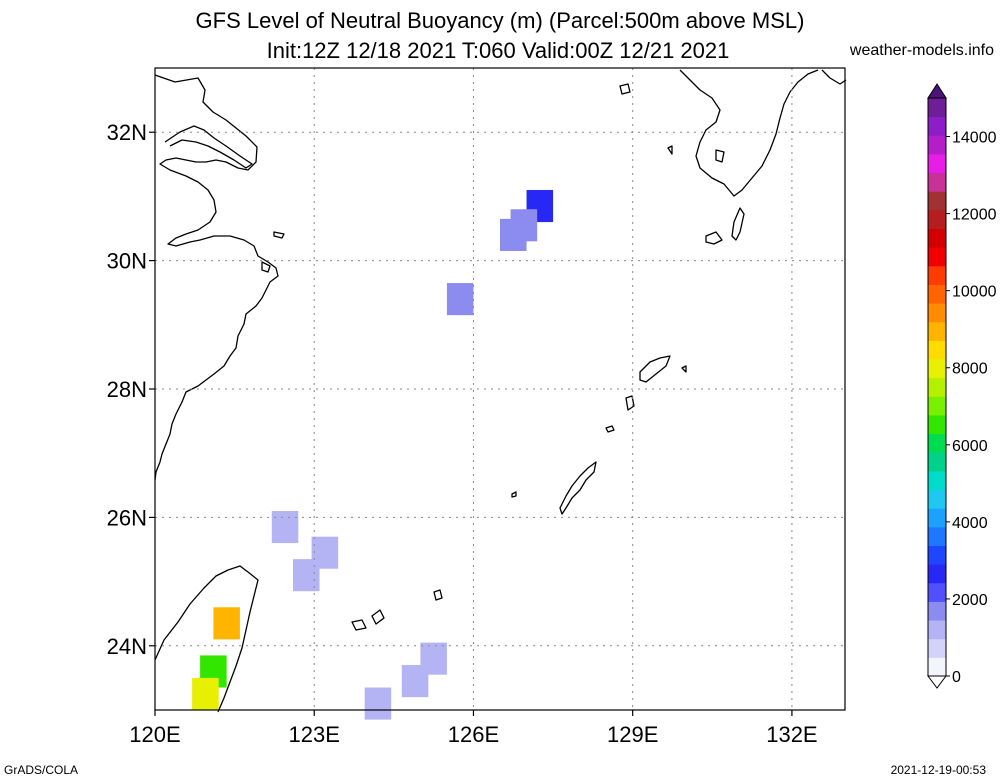  Describe the element at coordinates (208, 147) in the screenshot. I see `yangtze-estuary` at that location.